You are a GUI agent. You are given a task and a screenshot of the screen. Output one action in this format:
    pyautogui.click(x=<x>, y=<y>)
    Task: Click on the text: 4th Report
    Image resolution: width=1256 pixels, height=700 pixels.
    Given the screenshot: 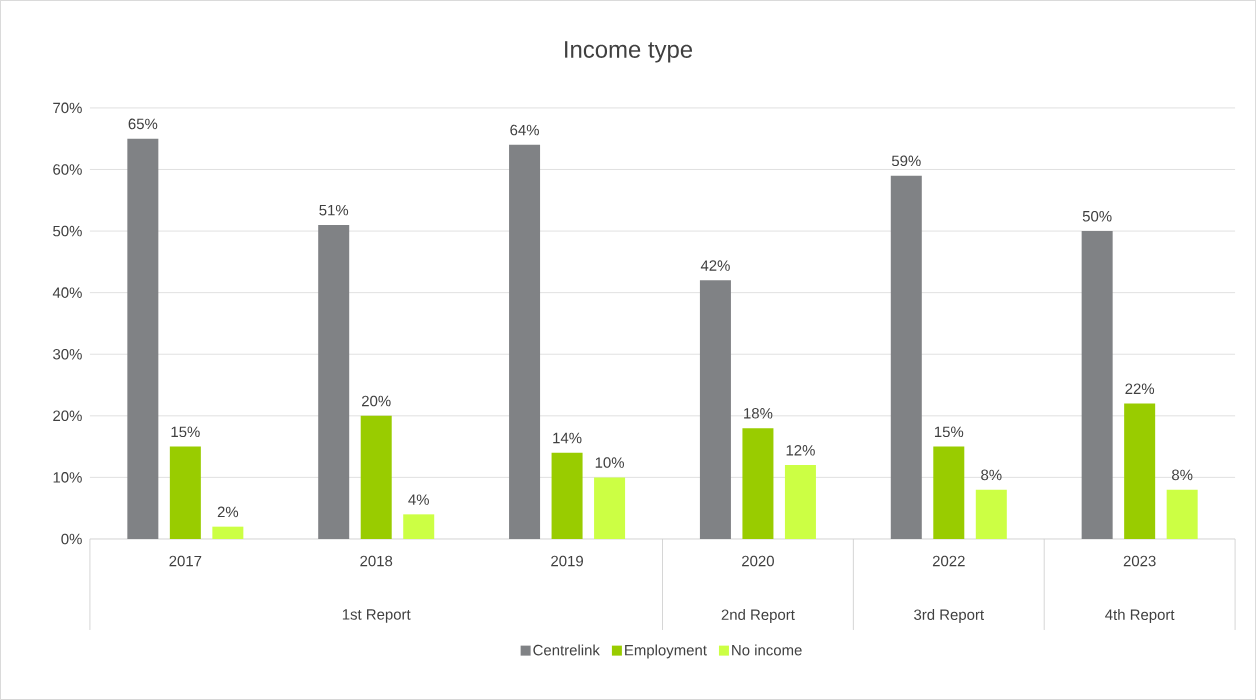 What is the action you would take?
    pyautogui.click(x=1140, y=616)
    